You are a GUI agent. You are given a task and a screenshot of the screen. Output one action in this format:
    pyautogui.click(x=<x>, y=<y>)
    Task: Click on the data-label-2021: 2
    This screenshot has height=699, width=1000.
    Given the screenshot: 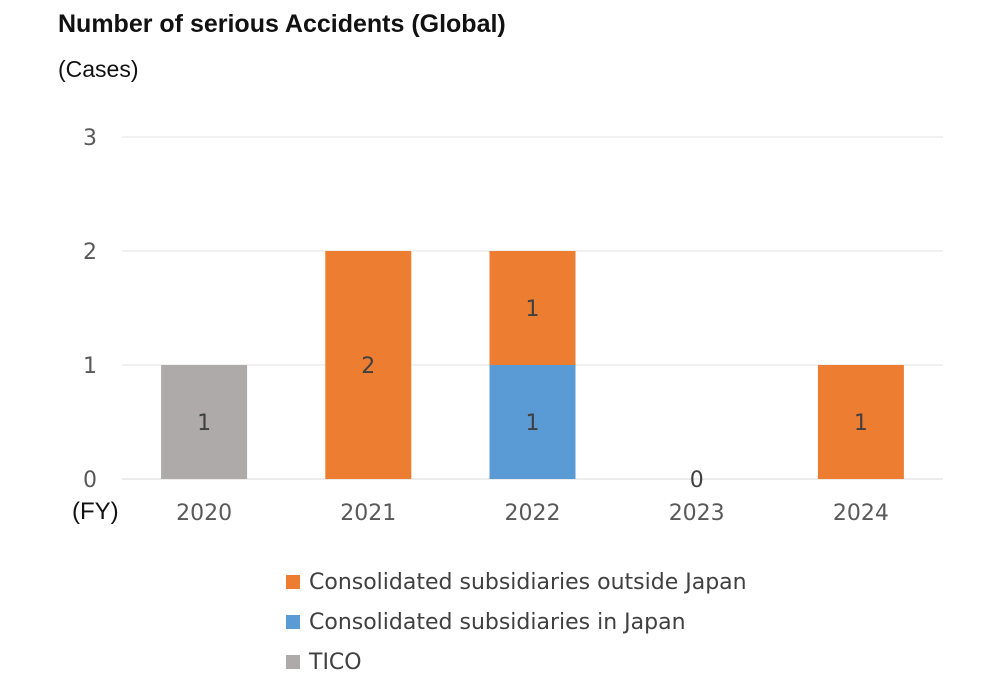 What is the action you would take?
    pyautogui.click(x=368, y=366)
    